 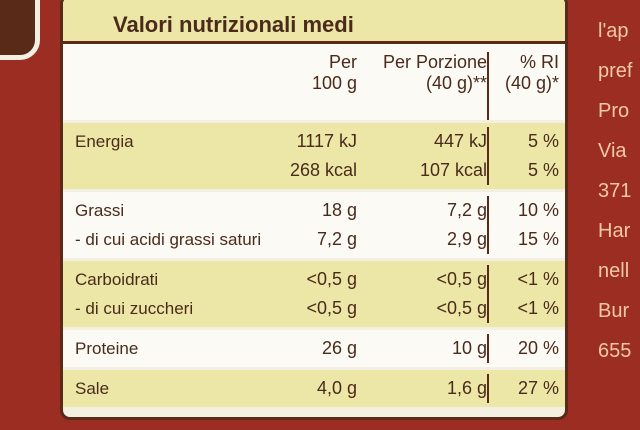 What do you see at coordinates (339, 348) in the screenshot?
I see `cell: 26 g` at bounding box center [339, 348].